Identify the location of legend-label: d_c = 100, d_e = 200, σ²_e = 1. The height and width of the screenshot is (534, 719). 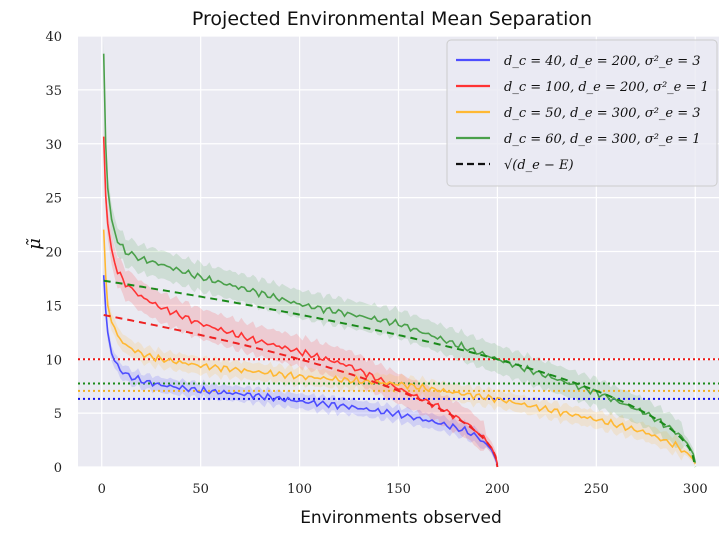
(606, 87).